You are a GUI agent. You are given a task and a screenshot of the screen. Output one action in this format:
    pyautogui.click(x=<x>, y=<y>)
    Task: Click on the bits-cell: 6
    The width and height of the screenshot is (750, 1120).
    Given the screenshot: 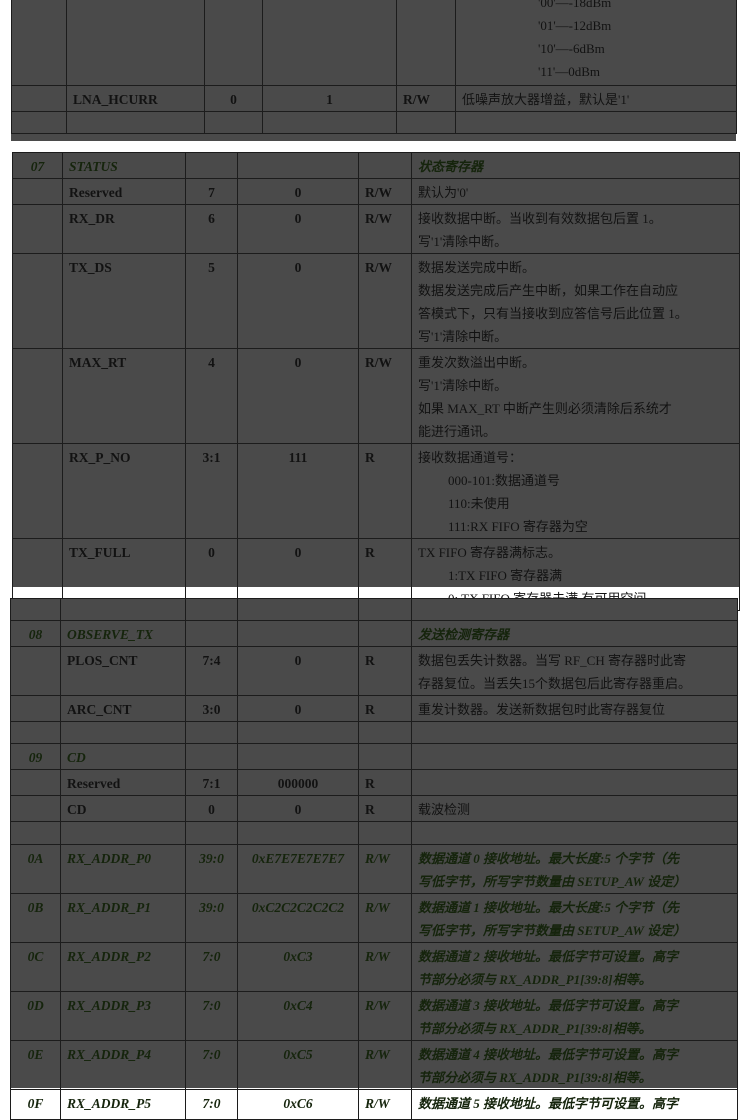 What is the action you would take?
    pyautogui.click(x=211, y=229)
    